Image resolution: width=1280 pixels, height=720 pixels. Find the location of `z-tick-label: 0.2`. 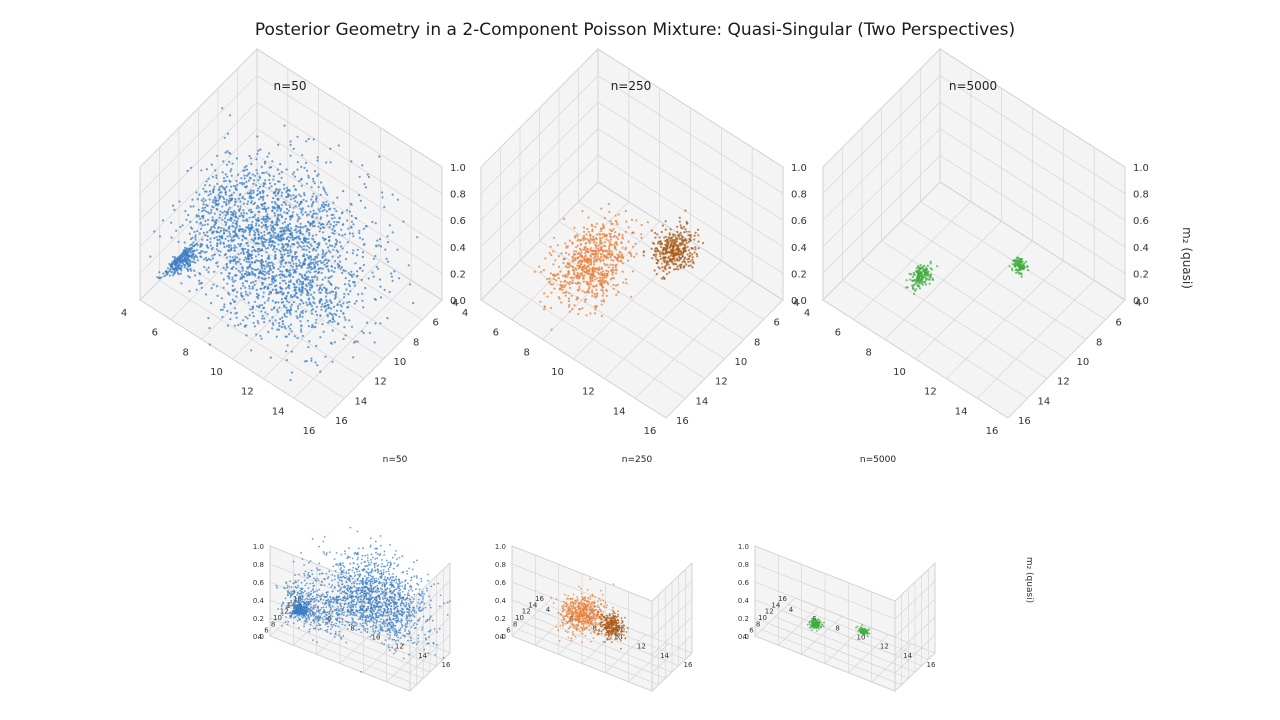

z-tick-label: 0.2 is located at coordinates (799, 274).